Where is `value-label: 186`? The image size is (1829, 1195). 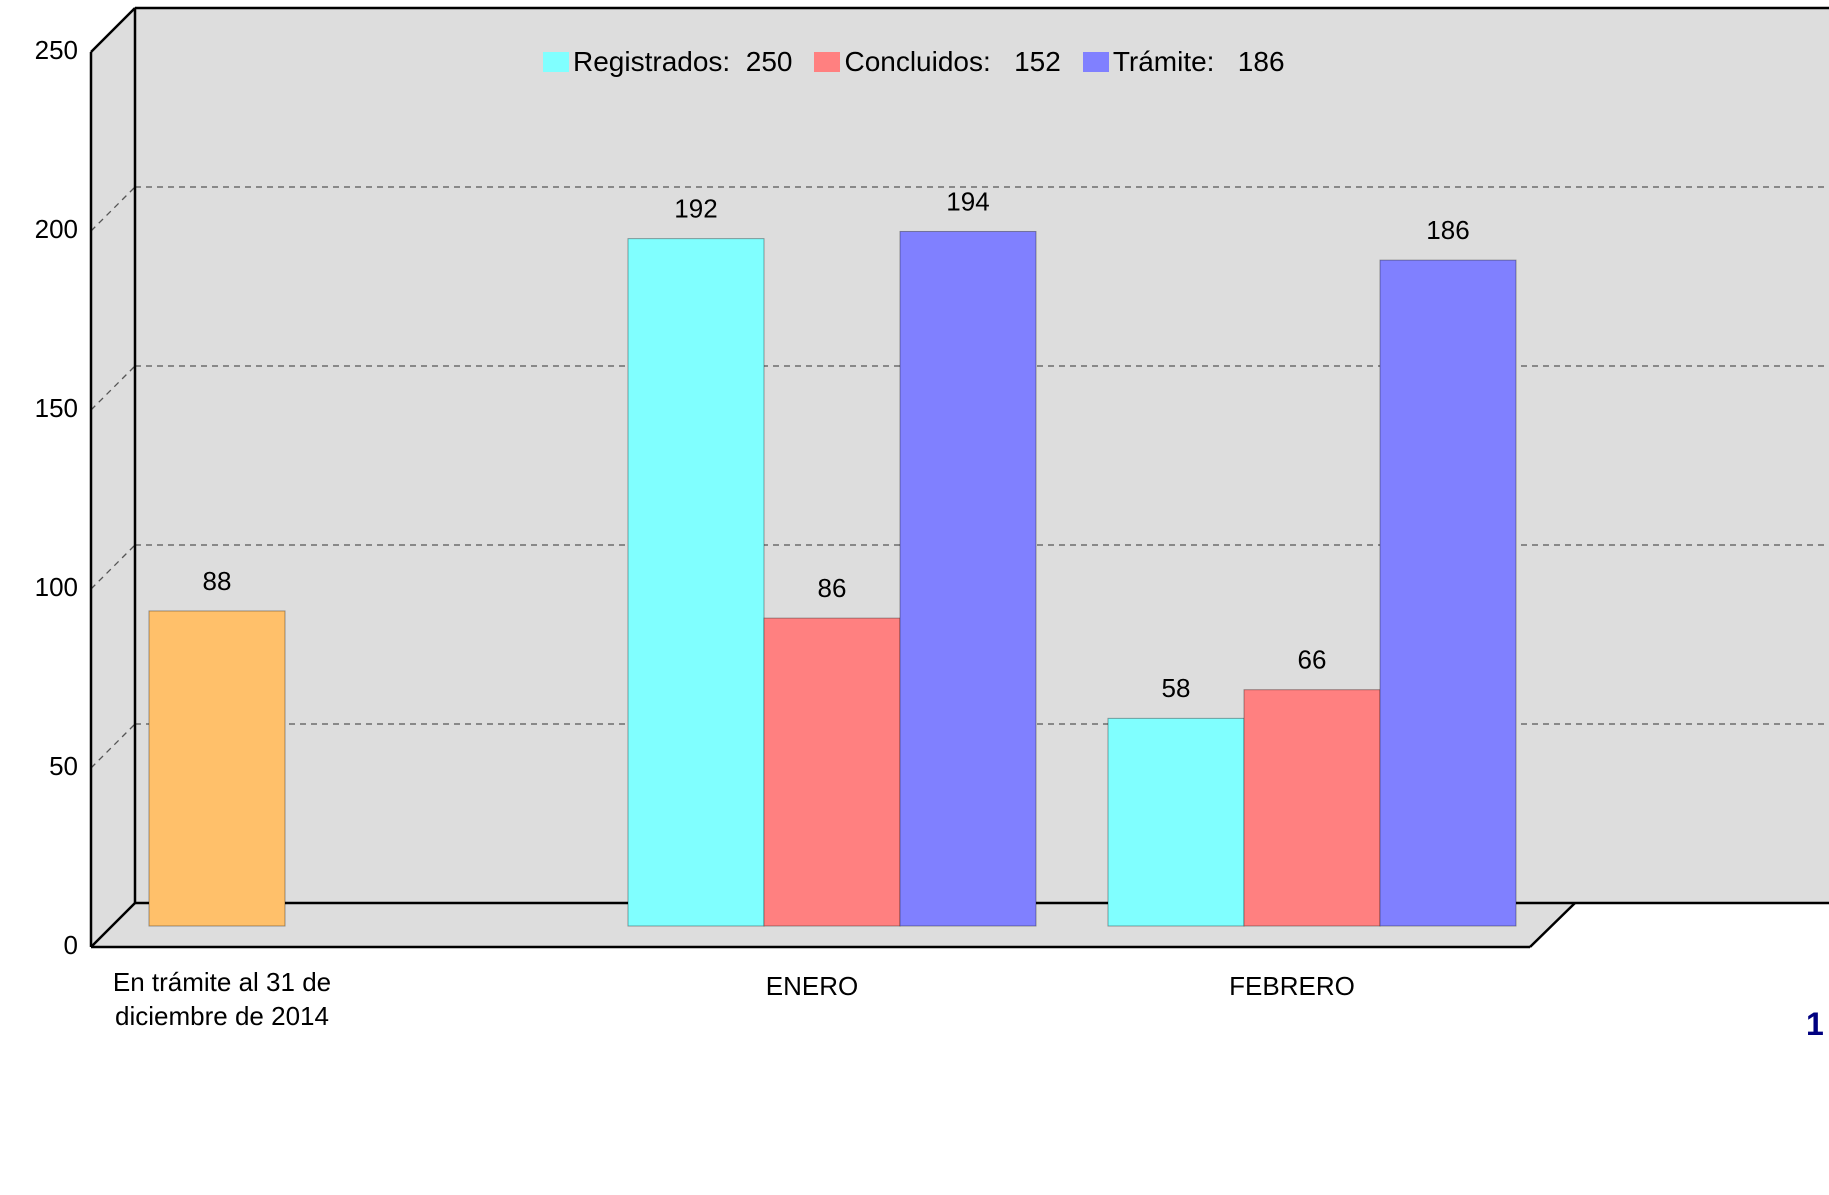 value-label: 186 is located at coordinates (1447, 230).